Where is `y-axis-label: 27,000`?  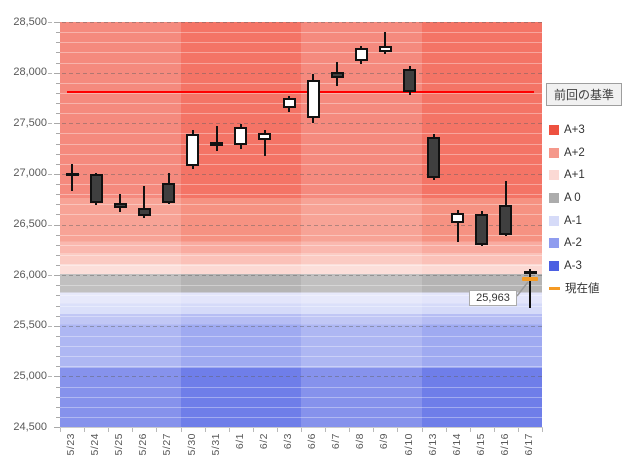 y-axis-label: 27,000 is located at coordinates (30, 173).